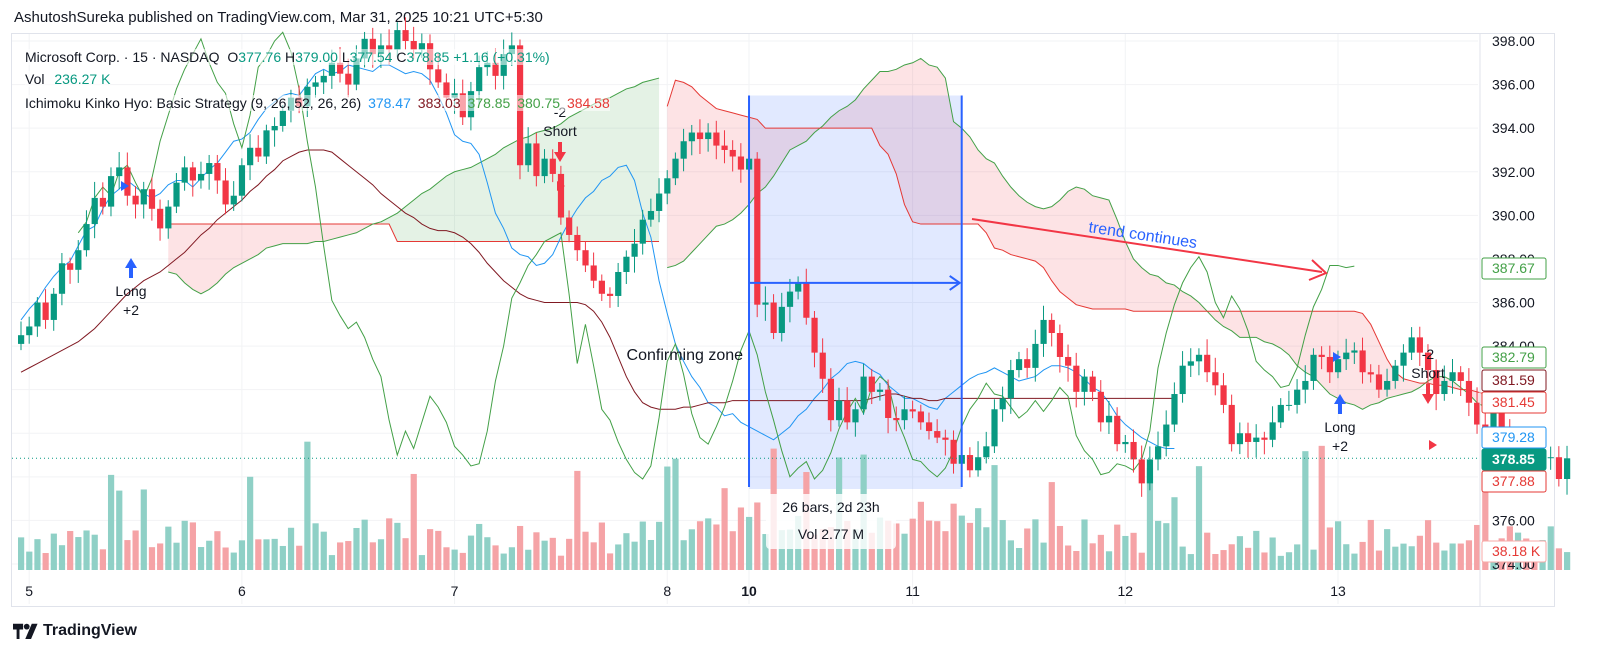  Describe the element at coordinates (75, 631) in the screenshot. I see `footer-brand: TradingView` at that location.